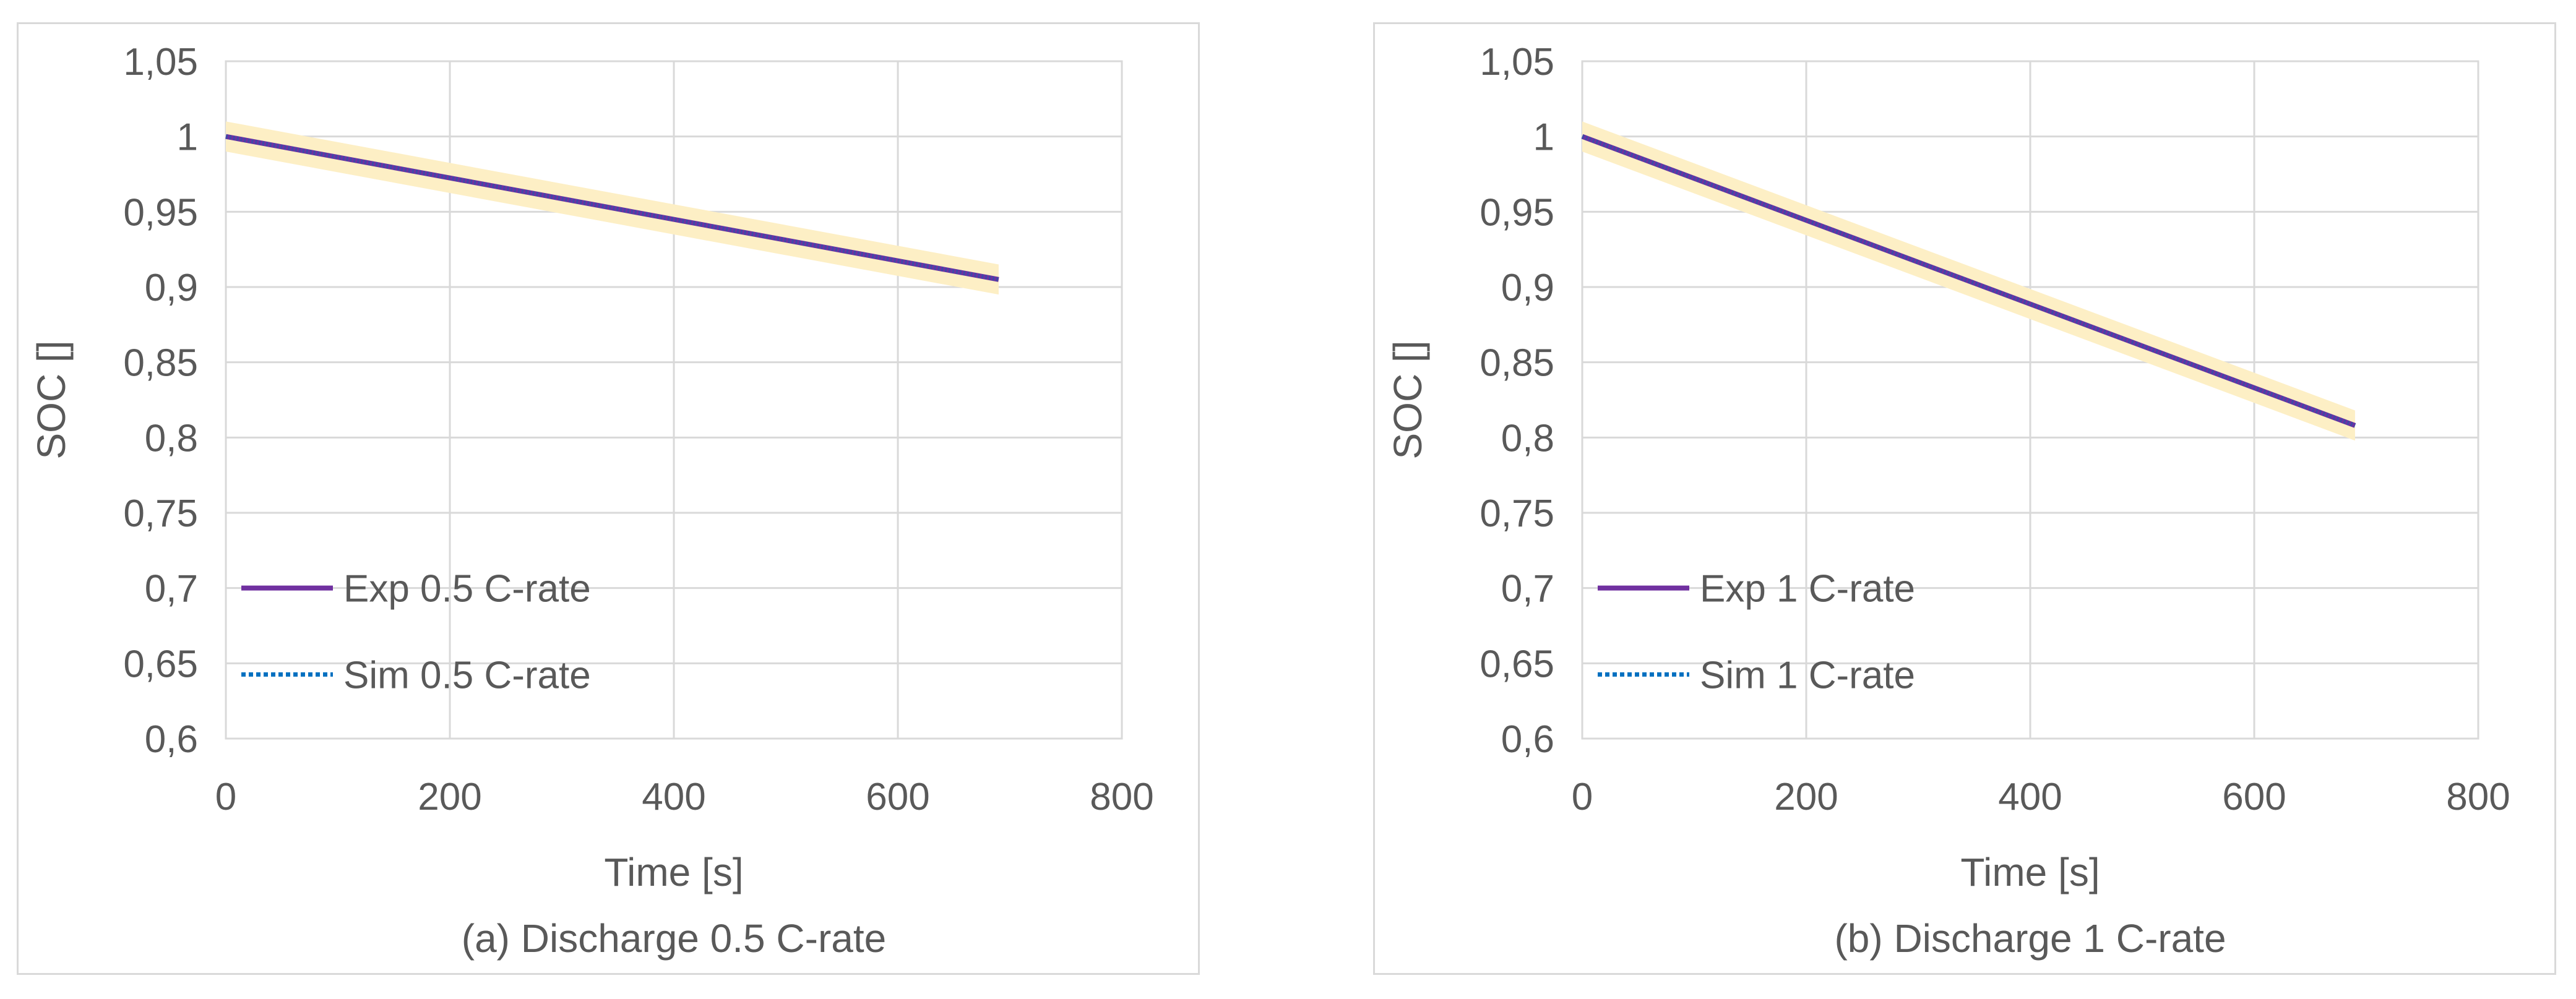  What do you see at coordinates (1807, 675) in the screenshot?
I see `legend-label-sim: Sim 1 C-rate` at bounding box center [1807, 675].